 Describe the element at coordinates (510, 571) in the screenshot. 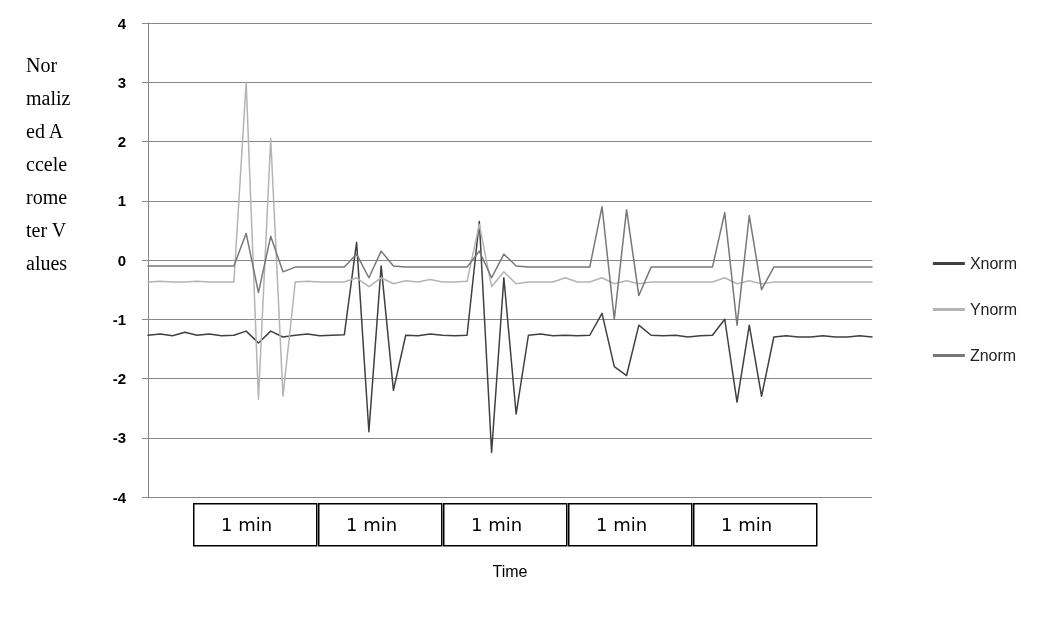

I see `x-axis-title: Time` at that location.